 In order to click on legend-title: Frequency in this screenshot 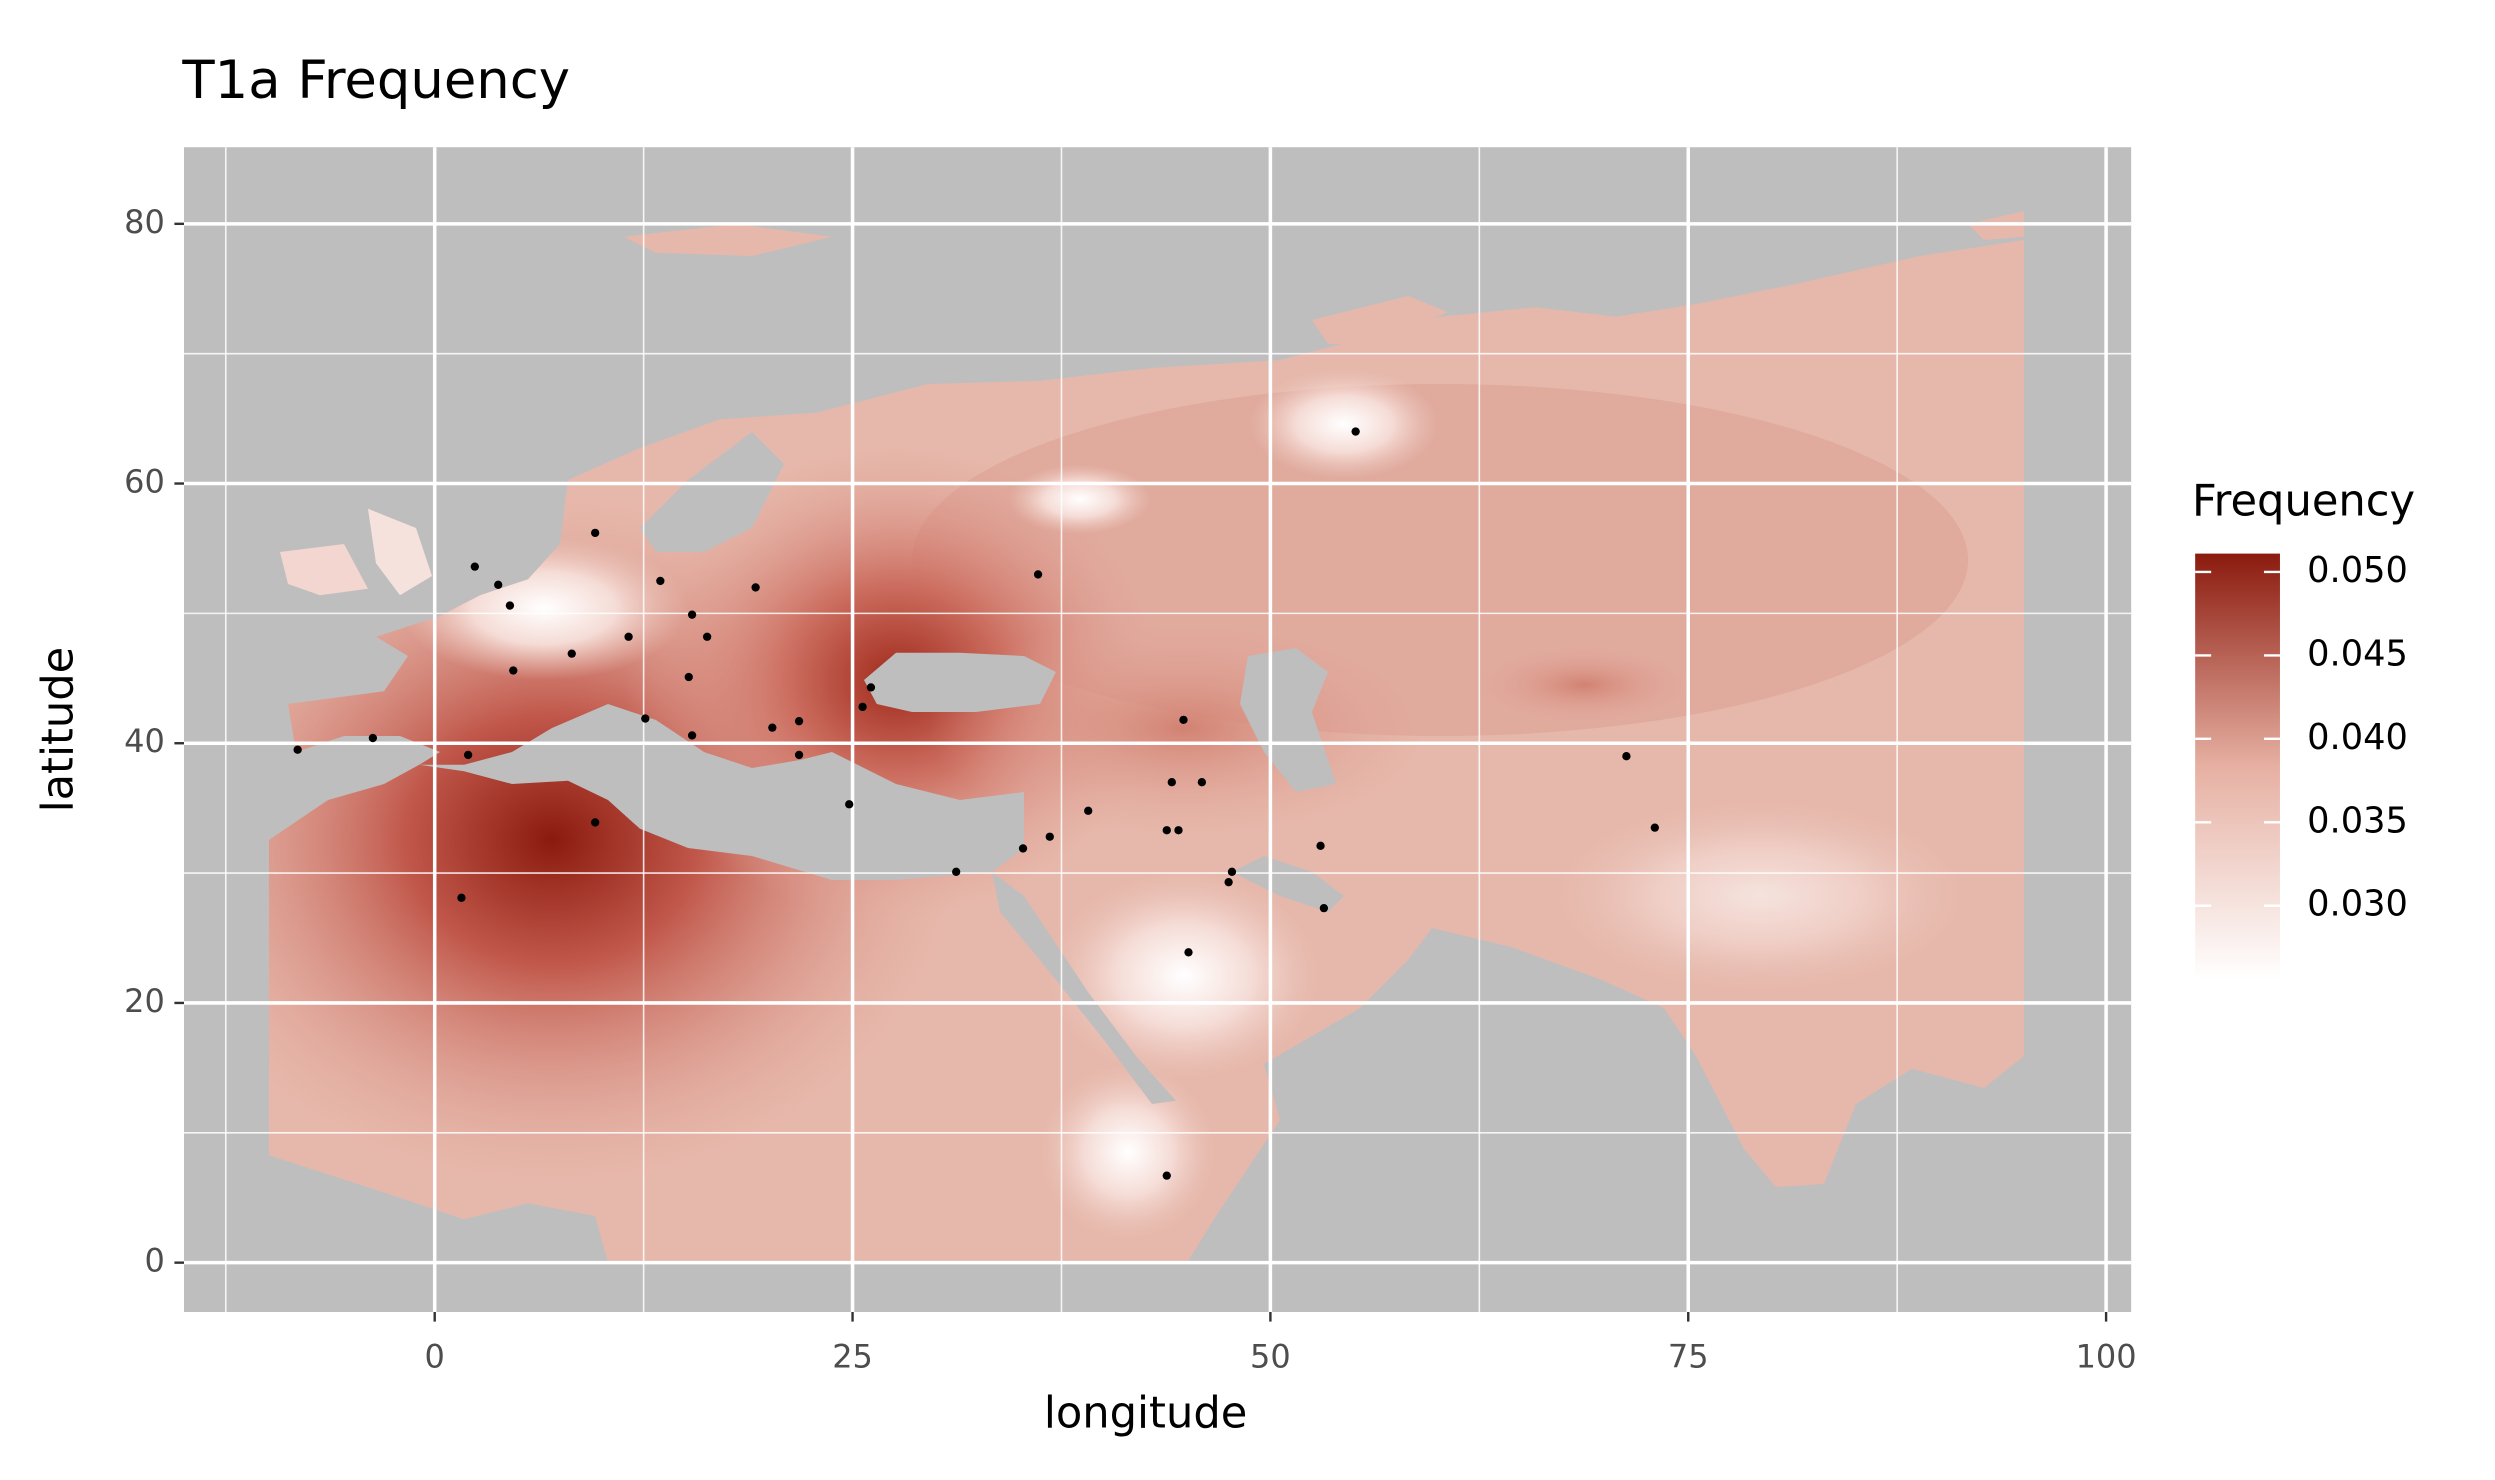, I will do `click(2303, 502)`.